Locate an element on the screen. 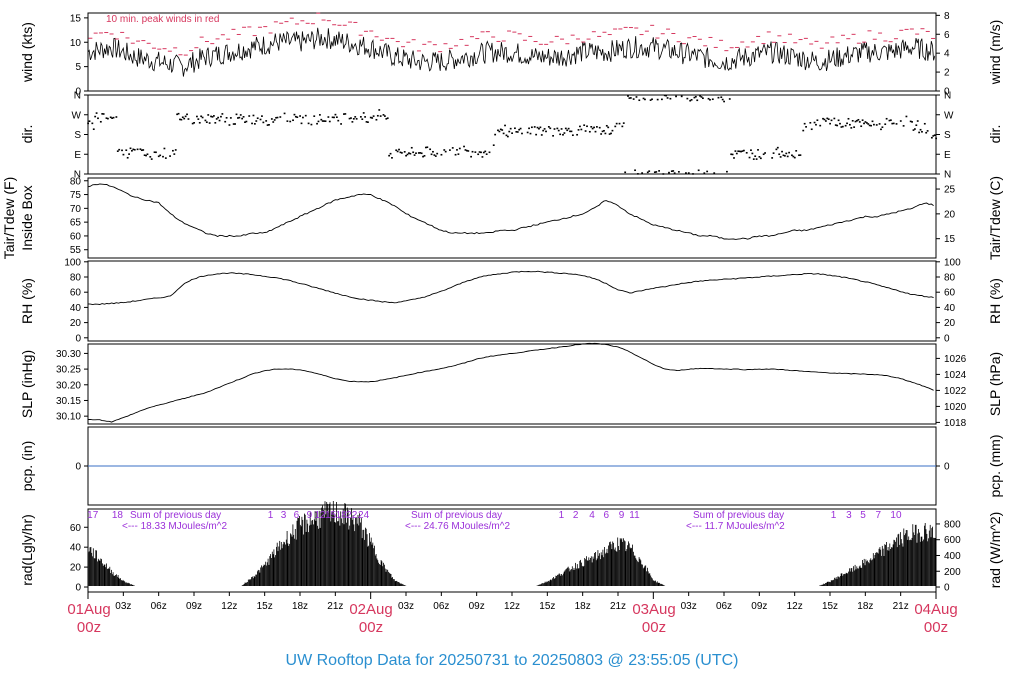 This screenshot has width=1024, height=700. slp-left-tick-label: 30.25 is located at coordinates (68, 370).